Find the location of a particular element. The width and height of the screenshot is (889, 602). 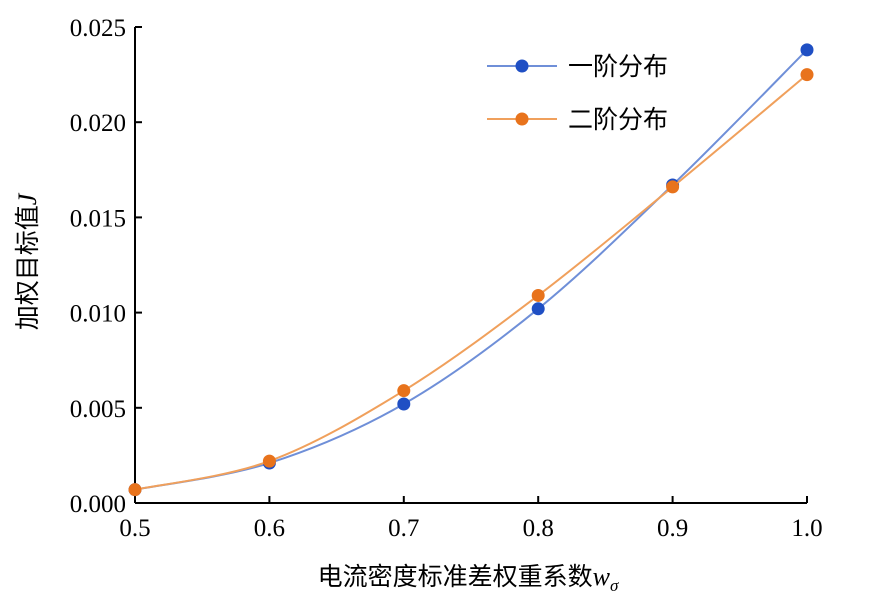

legend-label: 一阶分布 is located at coordinates (618, 66).